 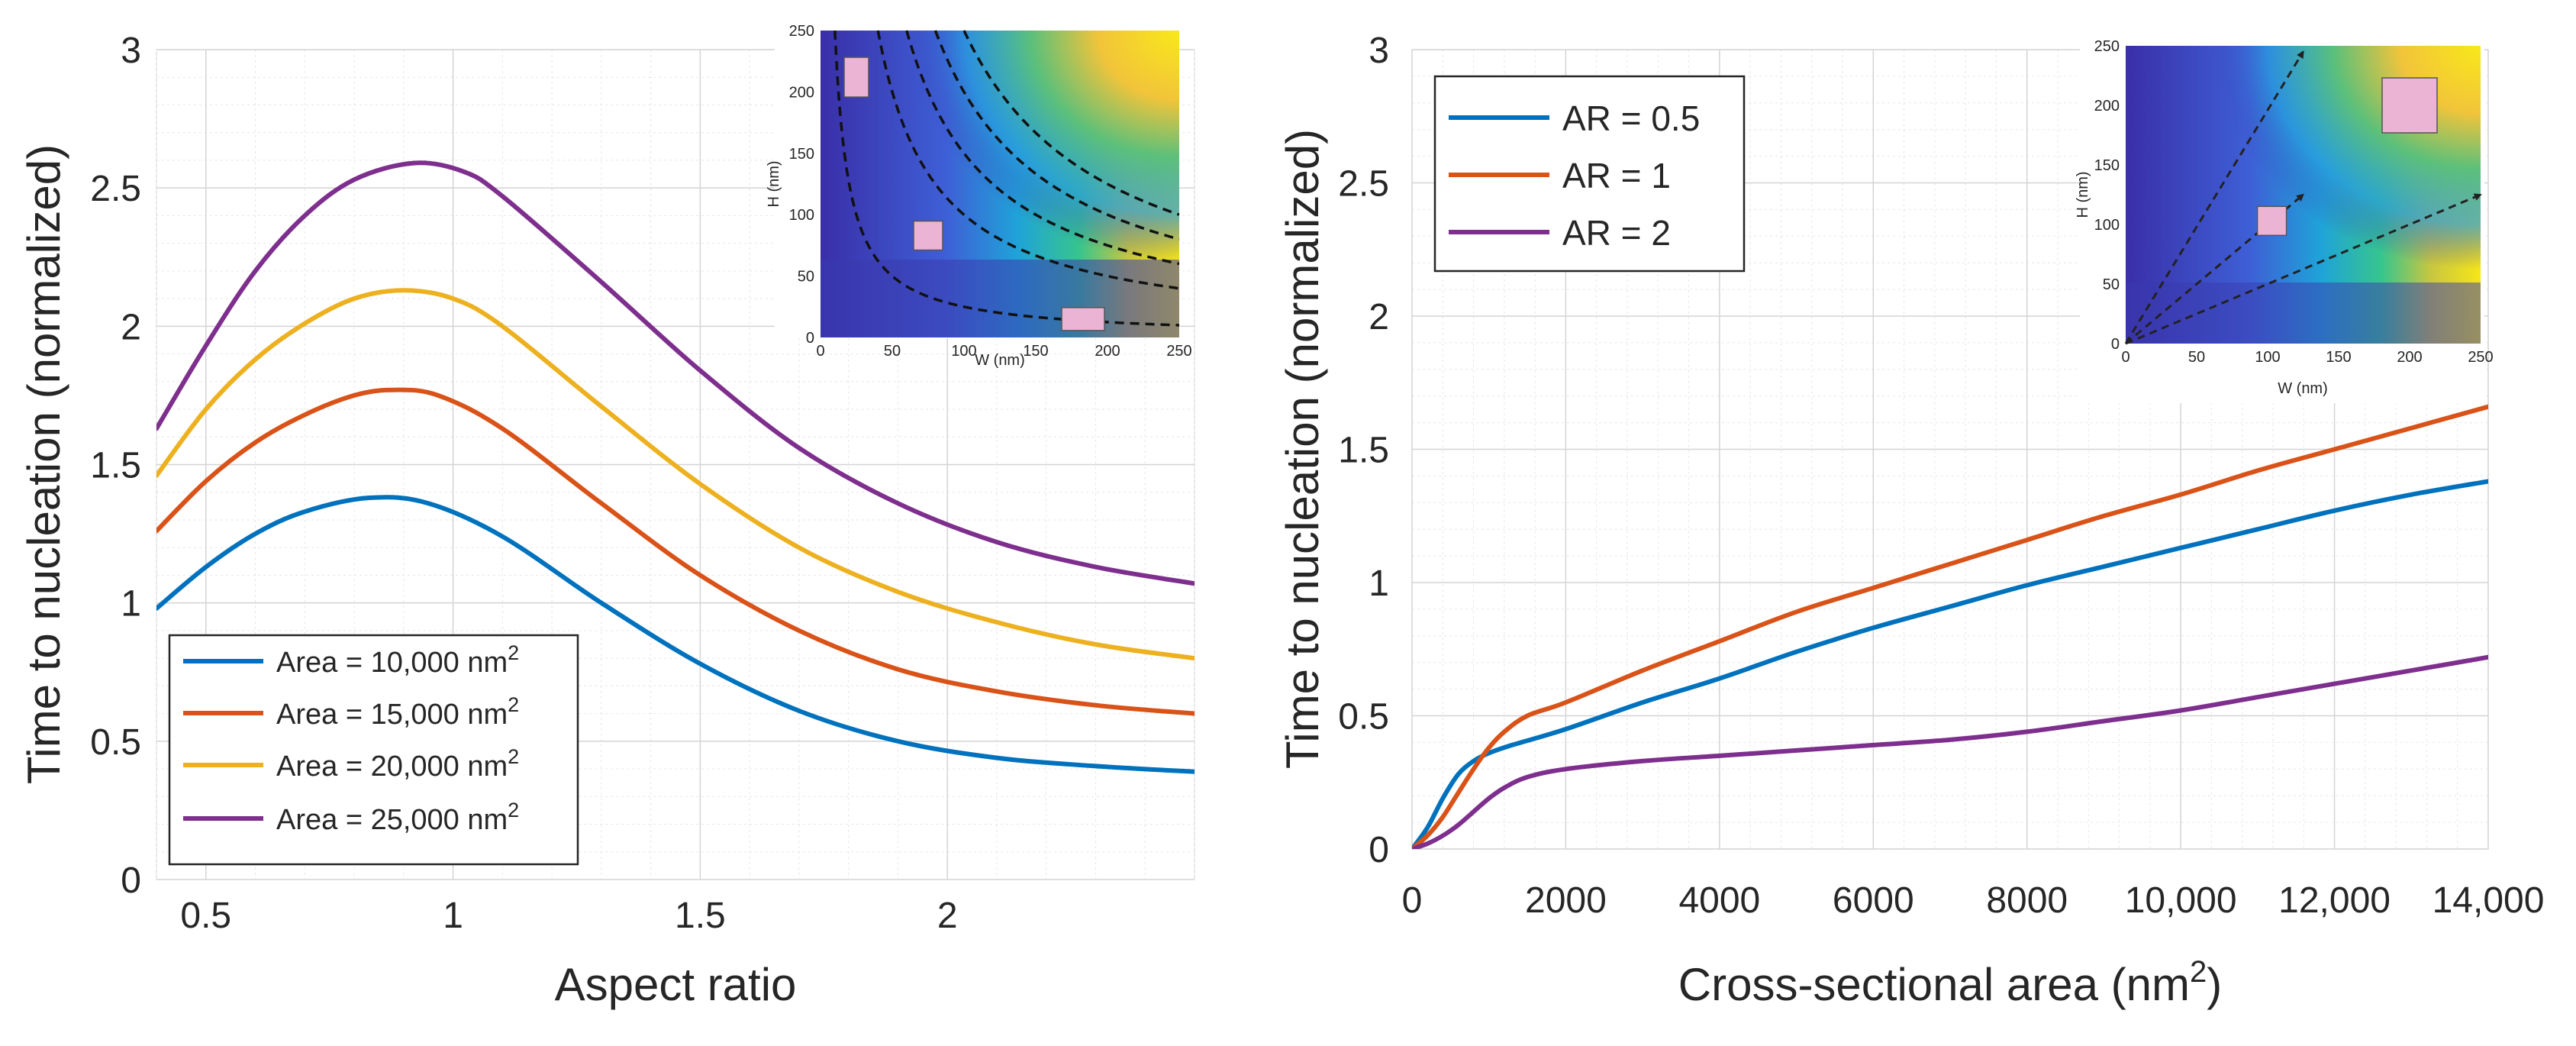 What do you see at coordinates (398, 660) in the screenshot?
I see `legend-label-area-10000: Area = 10,000 nm2` at bounding box center [398, 660].